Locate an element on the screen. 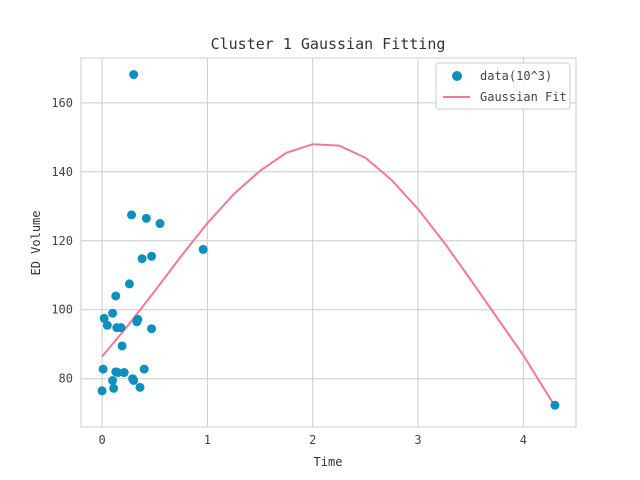 The width and height of the screenshot is (640, 480). x-tick-label: 3 is located at coordinates (417, 440).